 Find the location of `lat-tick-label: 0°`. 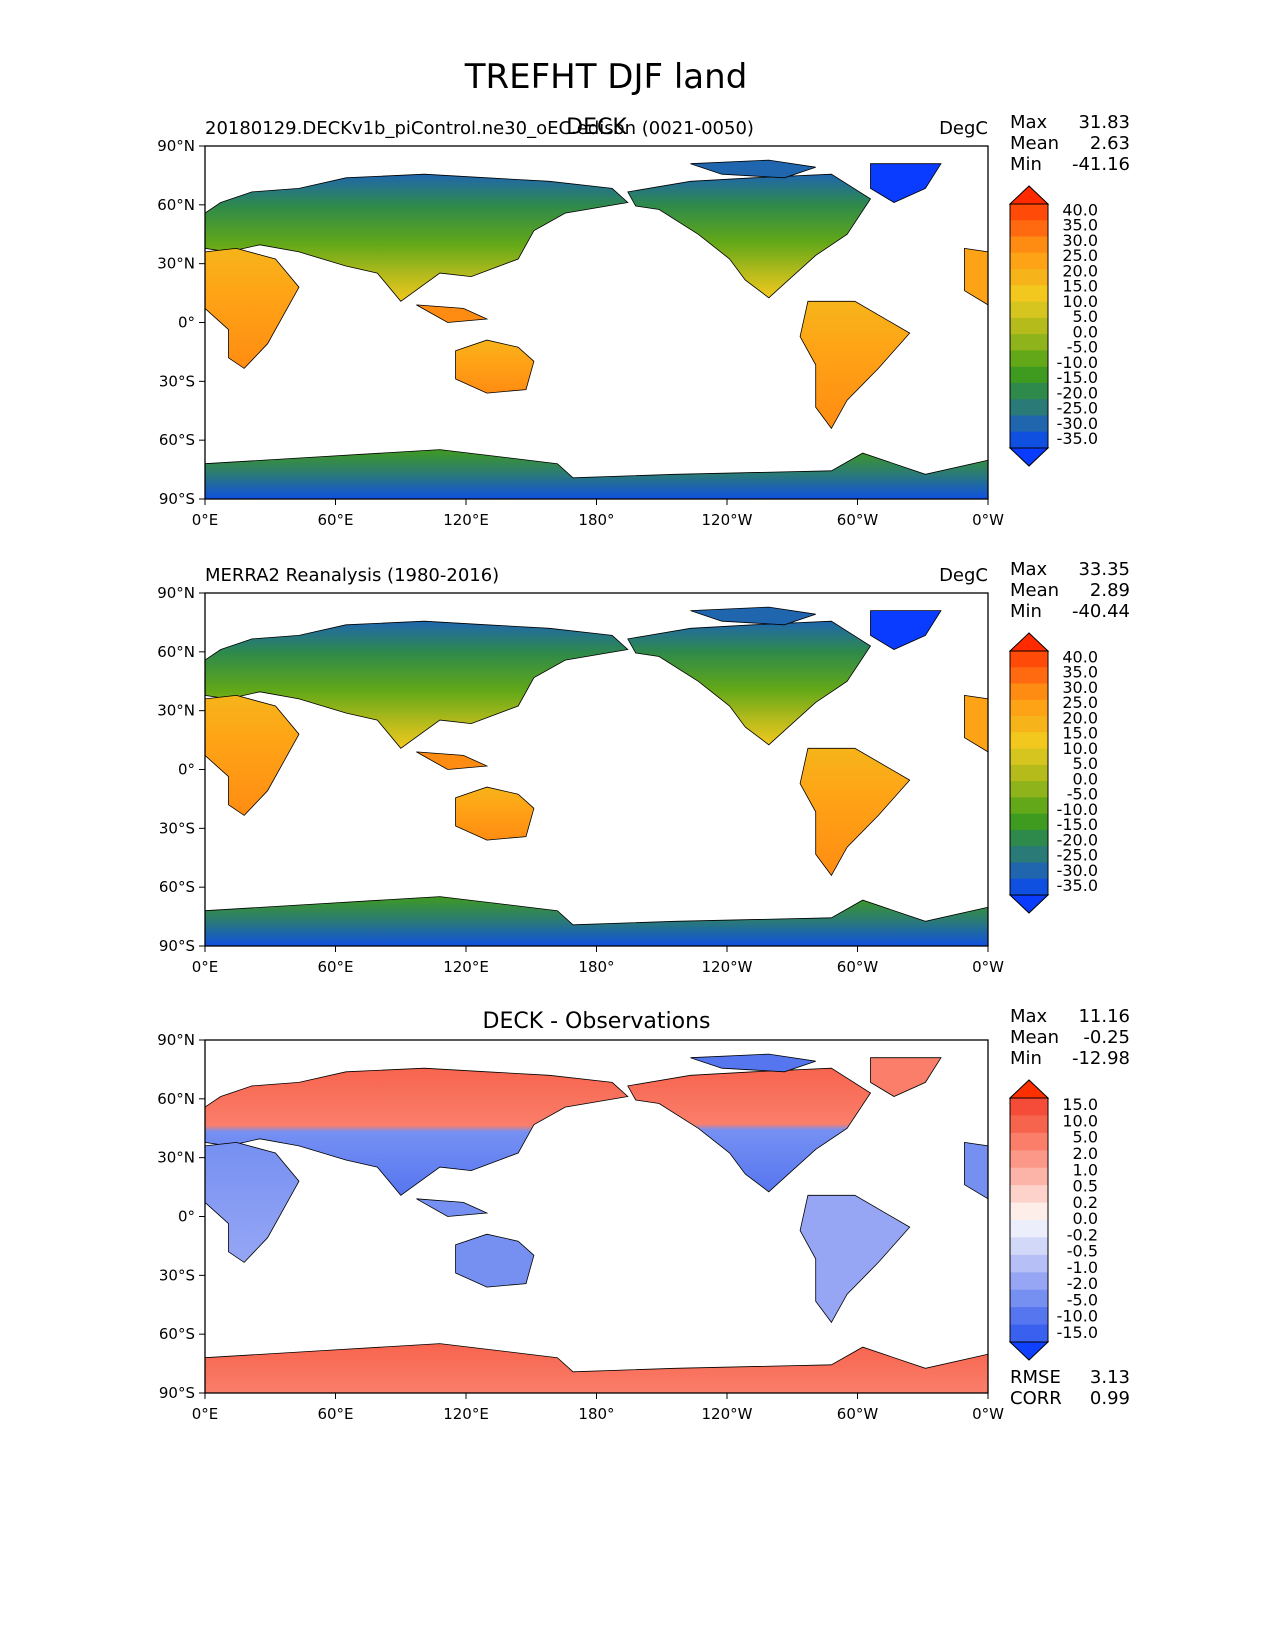

lat-tick-label: 0° is located at coordinates (186, 770).